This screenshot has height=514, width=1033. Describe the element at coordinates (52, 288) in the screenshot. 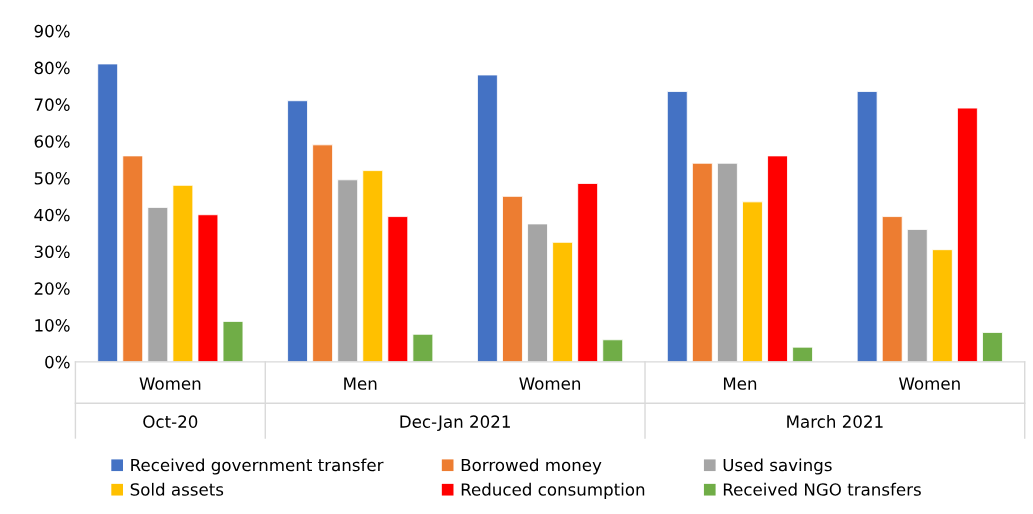

I see `y-tick-label: 20%` at that location.